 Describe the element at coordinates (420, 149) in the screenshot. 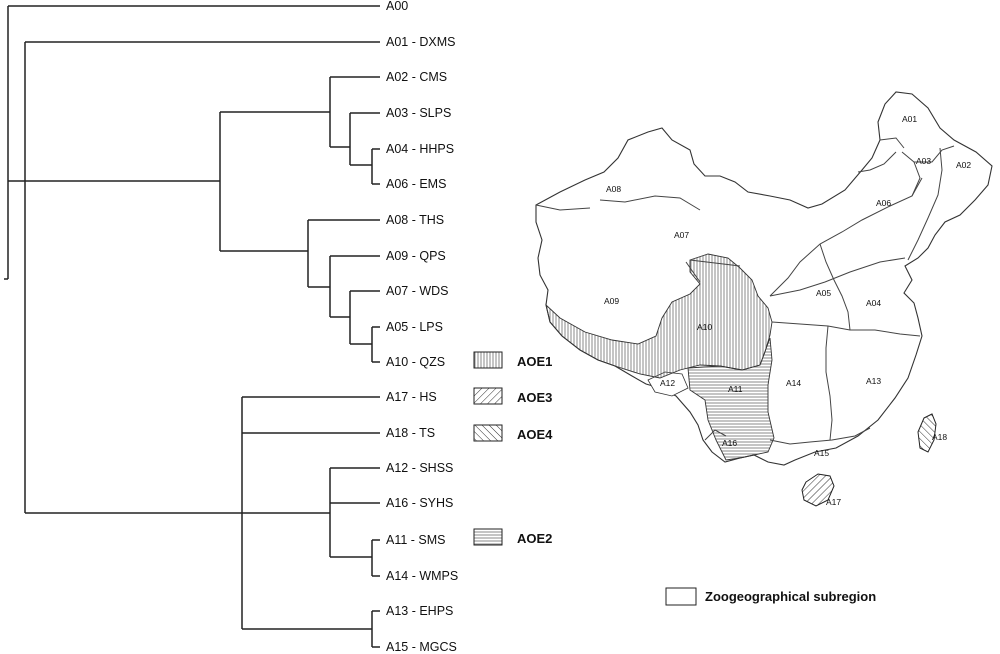

I see `tip-label: A04 - HHPS` at that location.